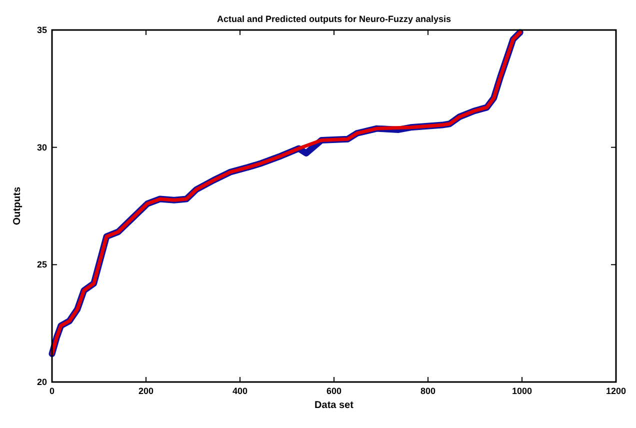 The width and height of the screenshot is (636, 428). Describe the element at coordinates (41, 30) in the screenshot. I see `y-tick-label: 35` at that location.